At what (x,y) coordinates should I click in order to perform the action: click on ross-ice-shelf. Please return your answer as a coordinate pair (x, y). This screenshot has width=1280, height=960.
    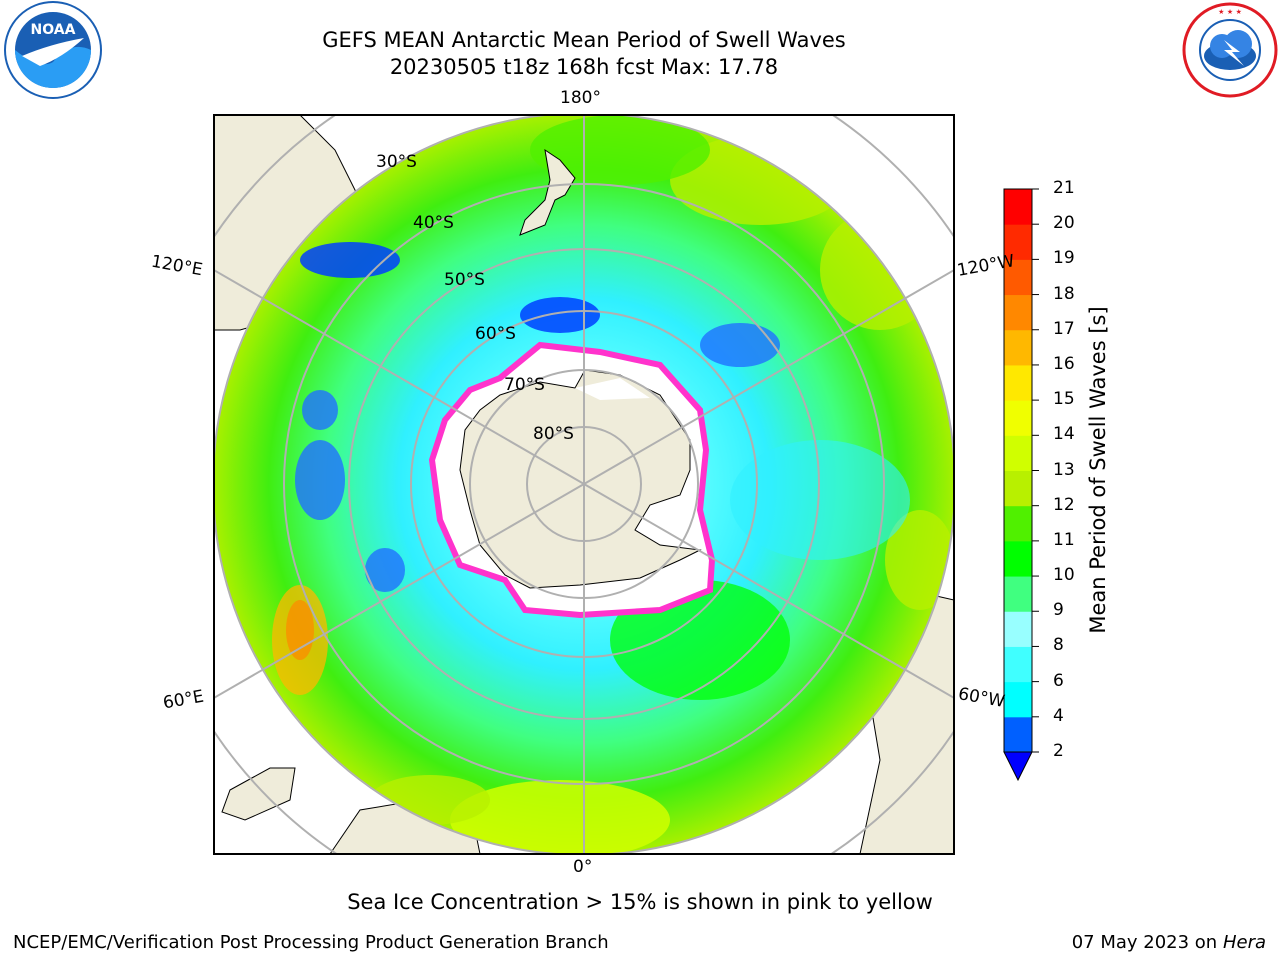
    Looking at the image, I should click on (612, 389).